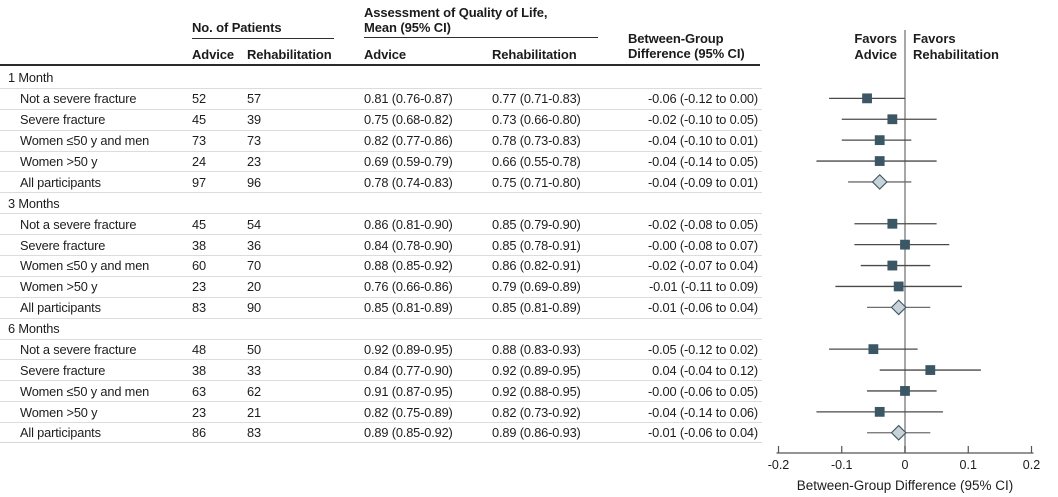 Image resolution: width=1058 pixels, height=497 pixels. What do you see at coordinates (254, 391) in the screenshot?
I see `rehabilitation-n-value: 62` at bounding box center [254, 391].